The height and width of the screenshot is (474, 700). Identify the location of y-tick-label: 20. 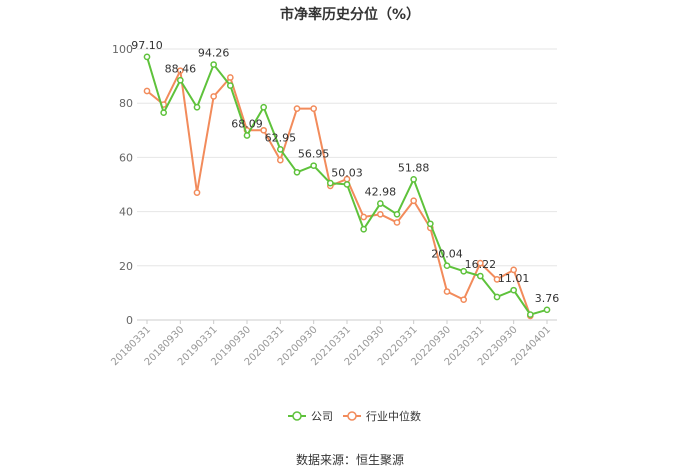
(126, 266).